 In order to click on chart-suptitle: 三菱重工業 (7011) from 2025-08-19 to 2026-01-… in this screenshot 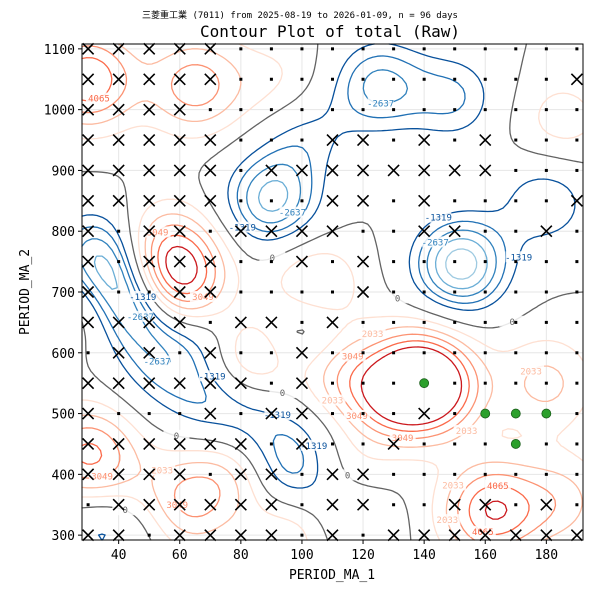, I will do `click(300, 15)`.